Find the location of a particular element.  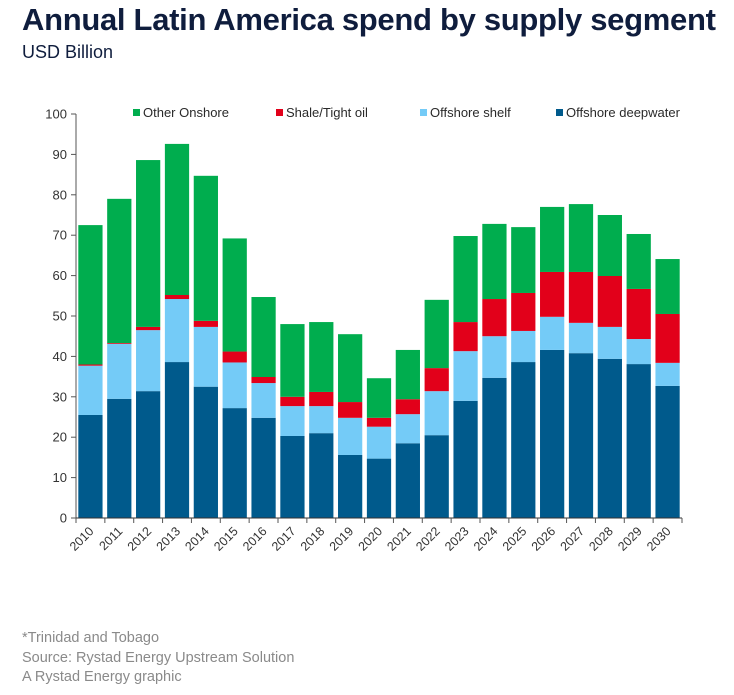

bar-offshore-deepwater-2018 is located at coordinates (321, 475).